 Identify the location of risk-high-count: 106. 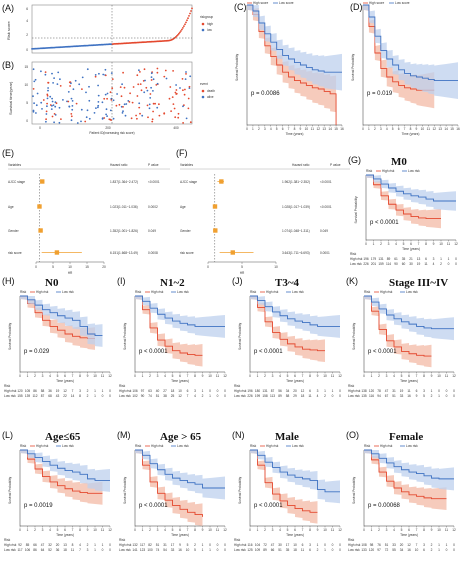
(135, 391).